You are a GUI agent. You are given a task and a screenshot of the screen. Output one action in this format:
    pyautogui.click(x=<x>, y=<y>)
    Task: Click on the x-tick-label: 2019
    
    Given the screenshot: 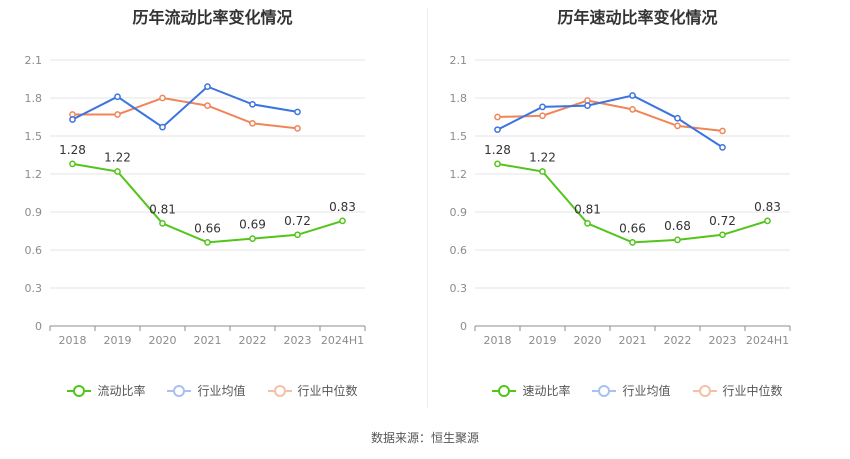 What is the action you would take?
    pyautogui.click(x=543, y=340)
    